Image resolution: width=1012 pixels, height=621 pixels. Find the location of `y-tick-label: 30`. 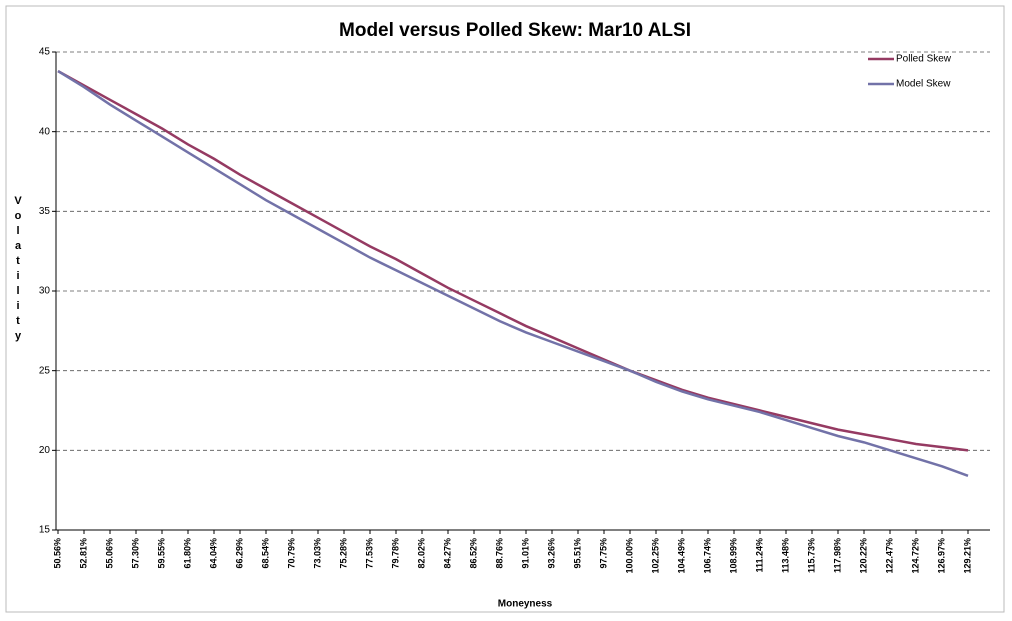

y-tick-label: 30 is located at coordinates (45, 291).